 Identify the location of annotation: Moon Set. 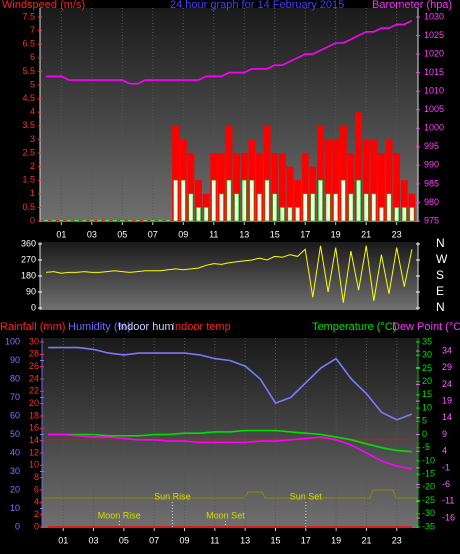
(225, 515).